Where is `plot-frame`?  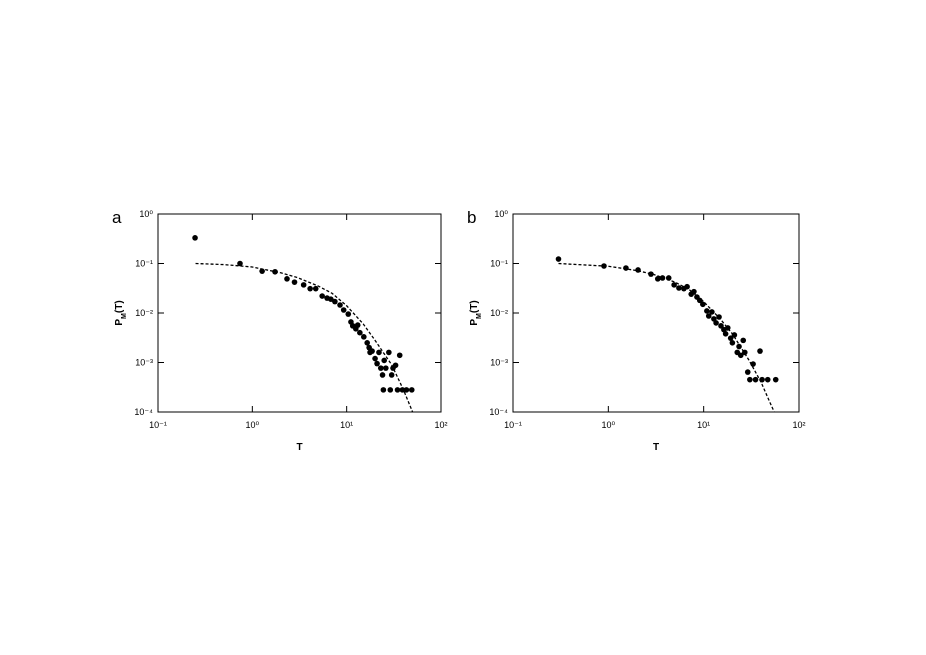 plot-frame is located at coordinates (299, 313).